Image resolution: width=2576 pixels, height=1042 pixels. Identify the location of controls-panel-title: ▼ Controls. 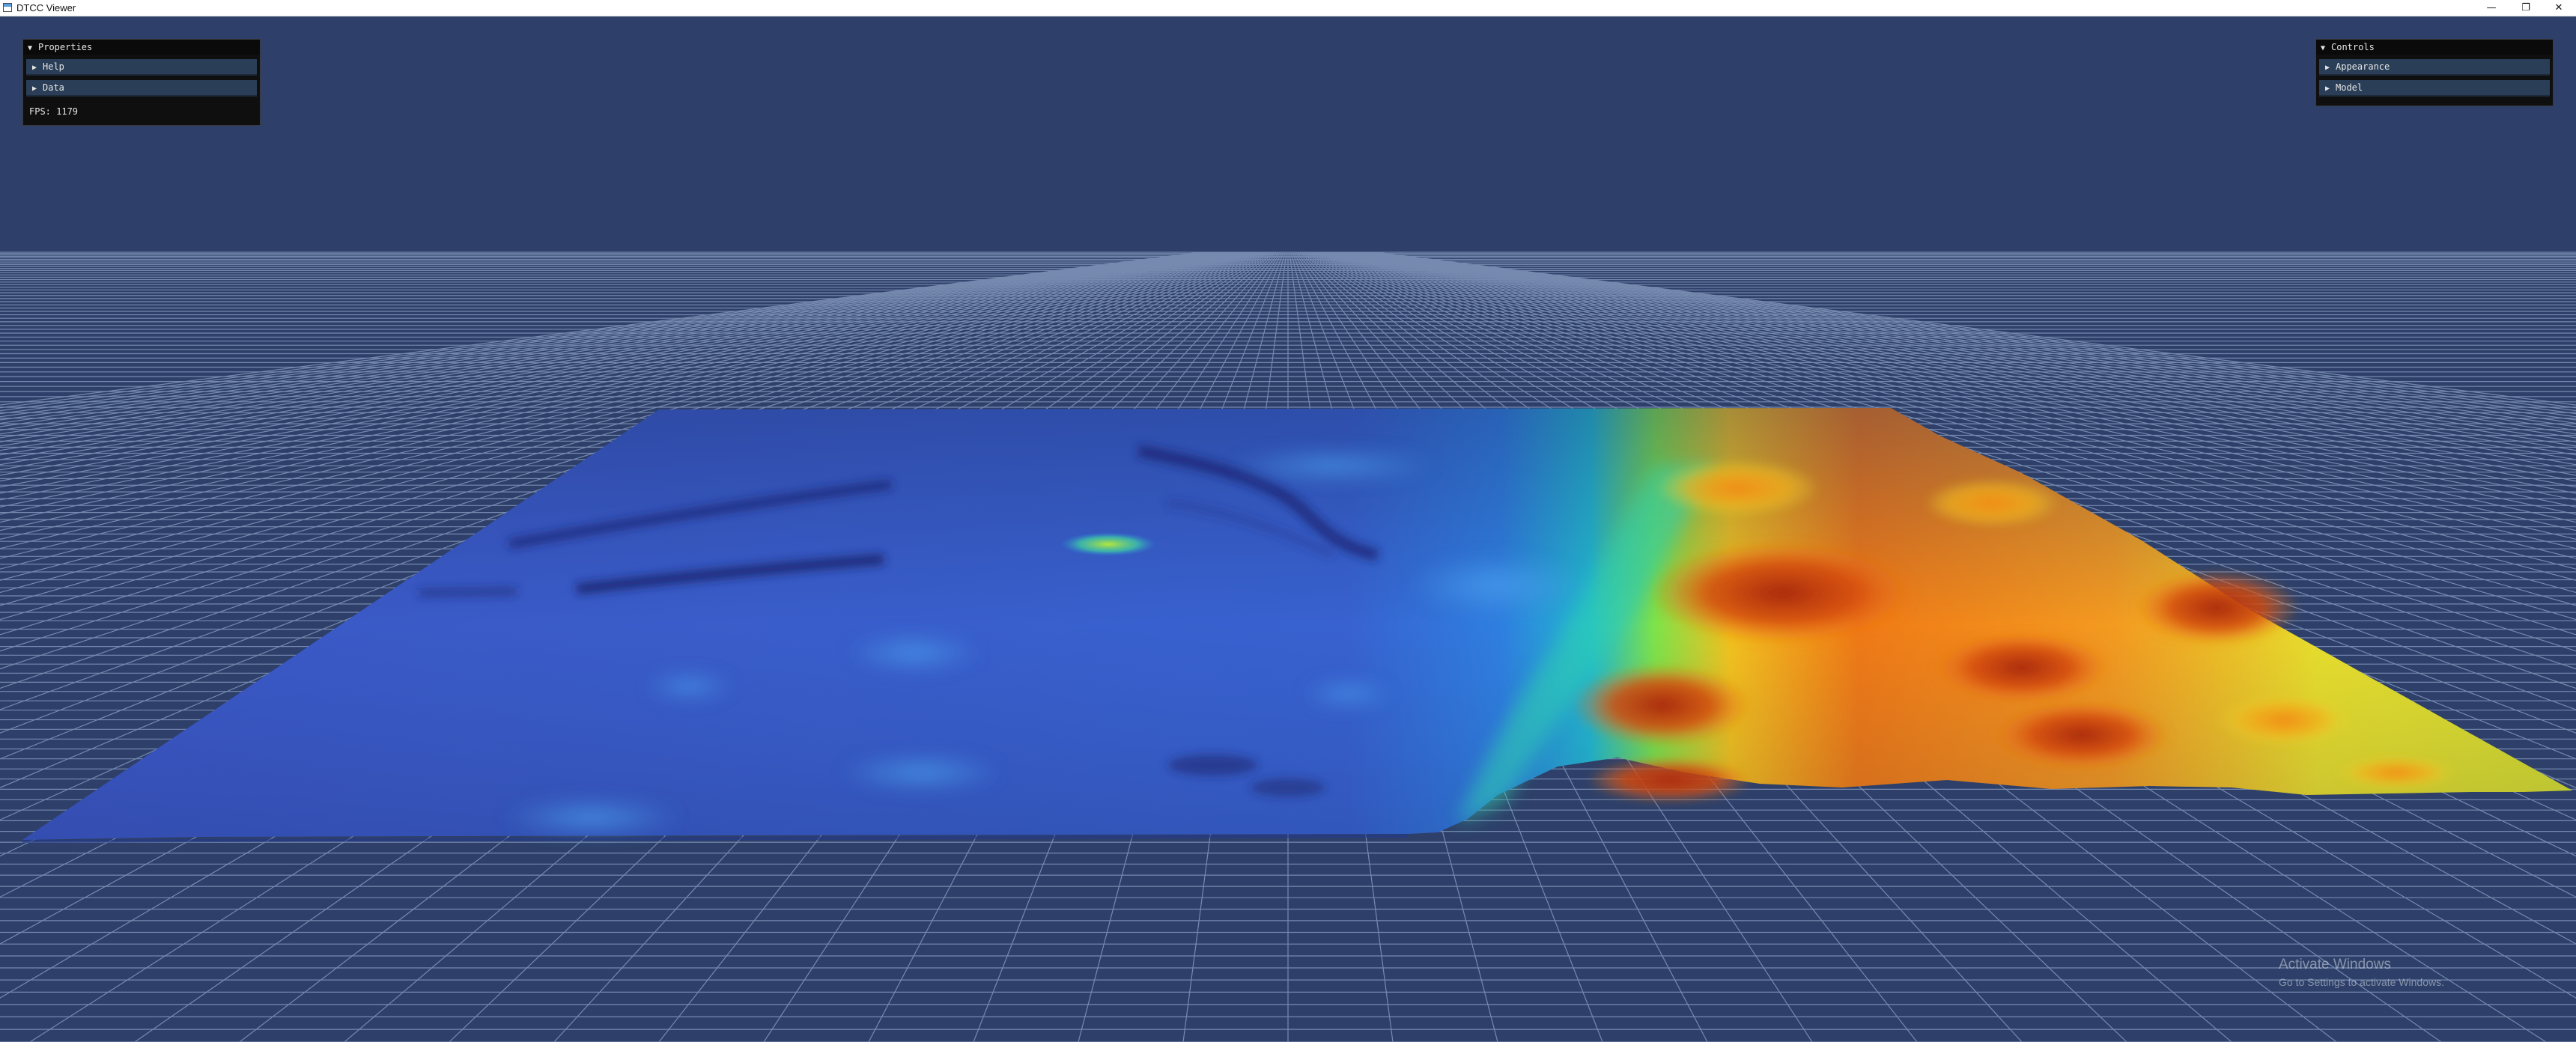
(2434, 48).